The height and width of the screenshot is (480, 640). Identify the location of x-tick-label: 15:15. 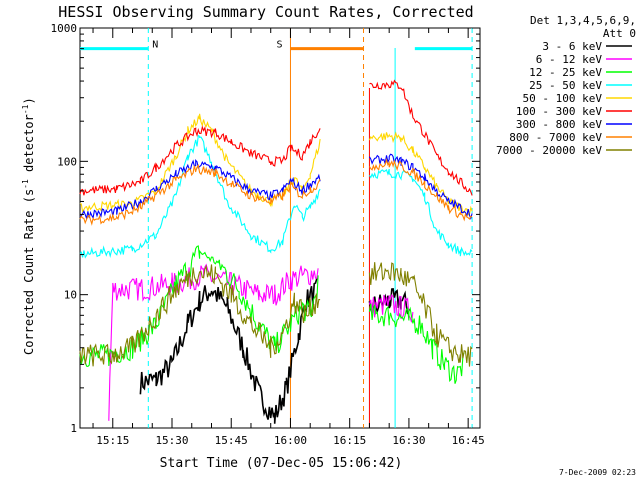
(112, 440).